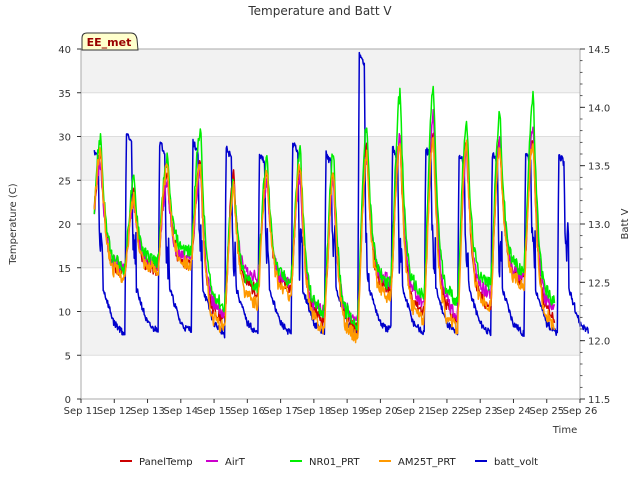  What do you see at coordinates (235, 462) in the screenshot?
I see `legend-label-airt: AirT` at bounding box center [235, 462].